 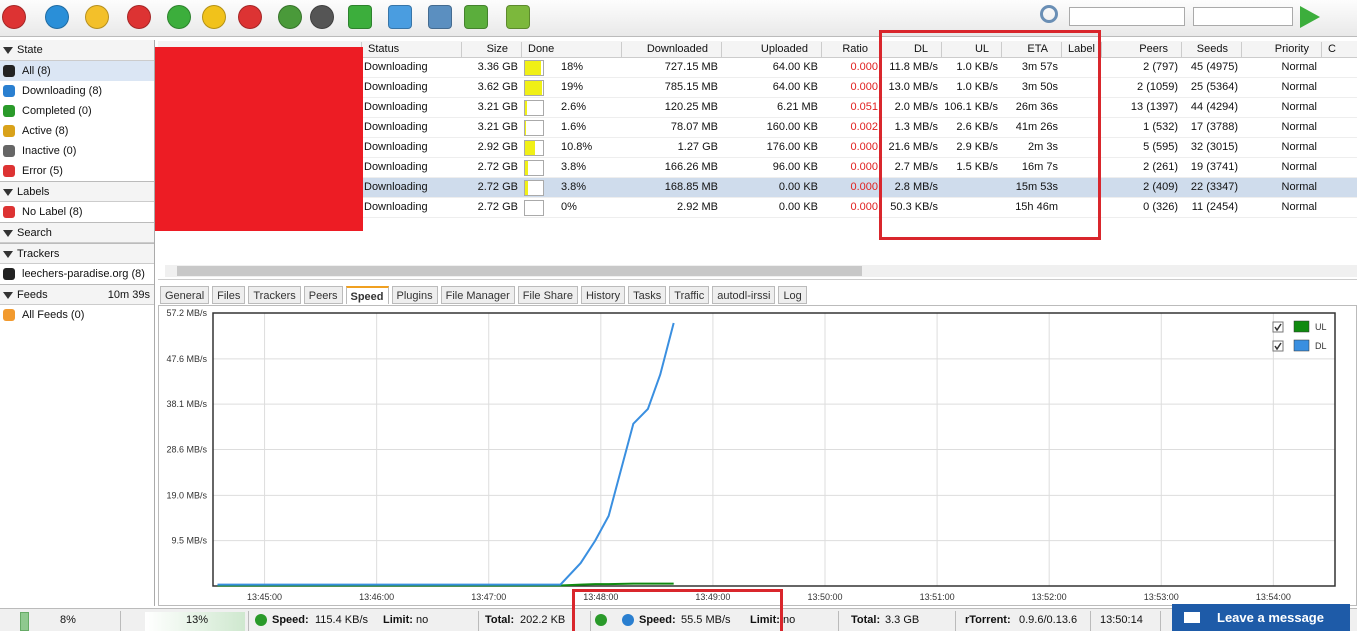 I want to click on chat-label: Leave a message, so click(x=1270, y=617).